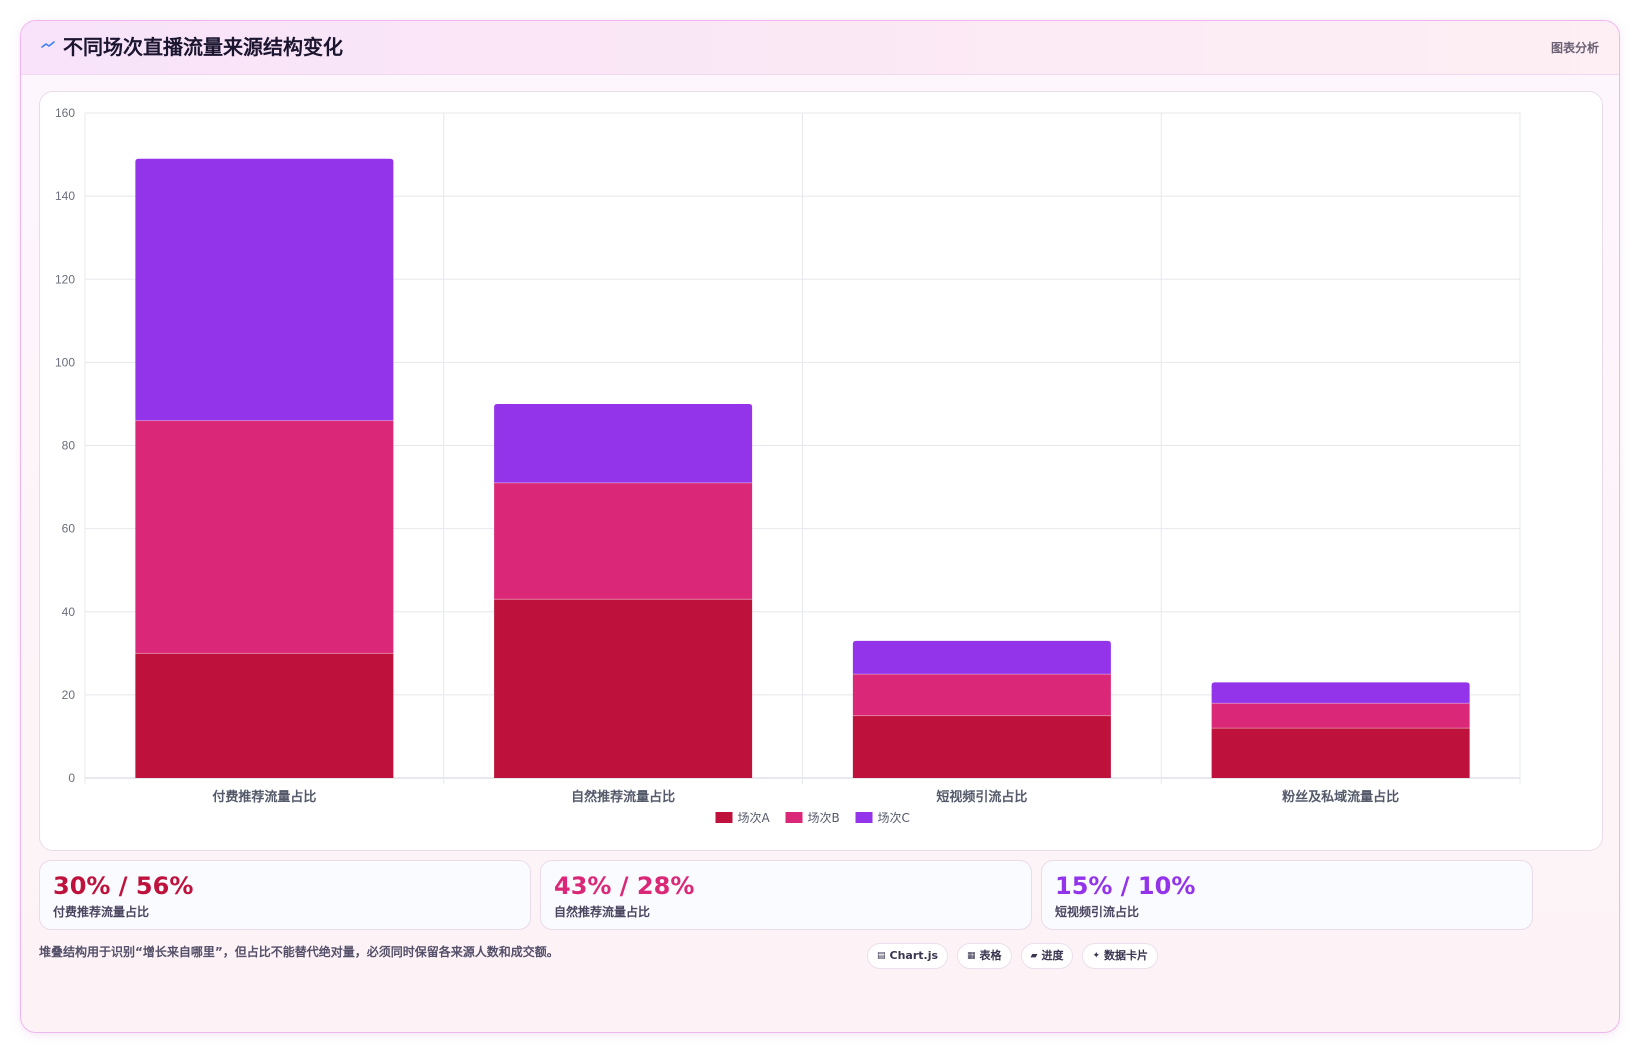  I want to click on chart-legend: 场次A 场次B 场次C, so click(812, 818).